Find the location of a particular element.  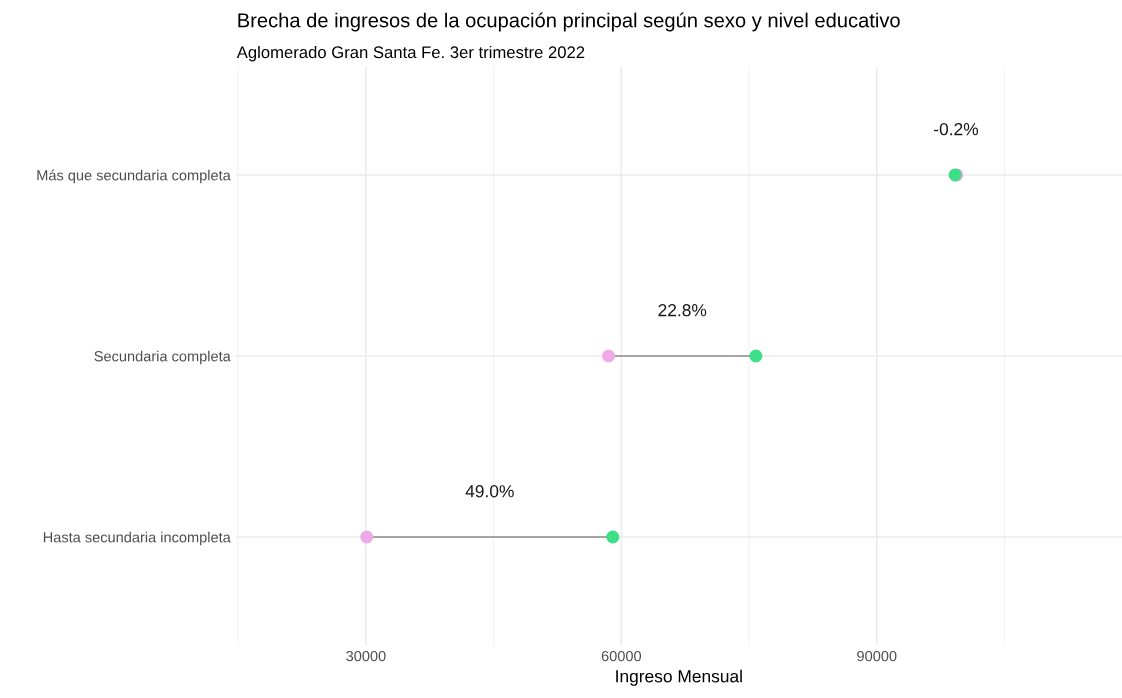

y-tick-label: Más que secundaria completa is located at coordinates (134, 176).